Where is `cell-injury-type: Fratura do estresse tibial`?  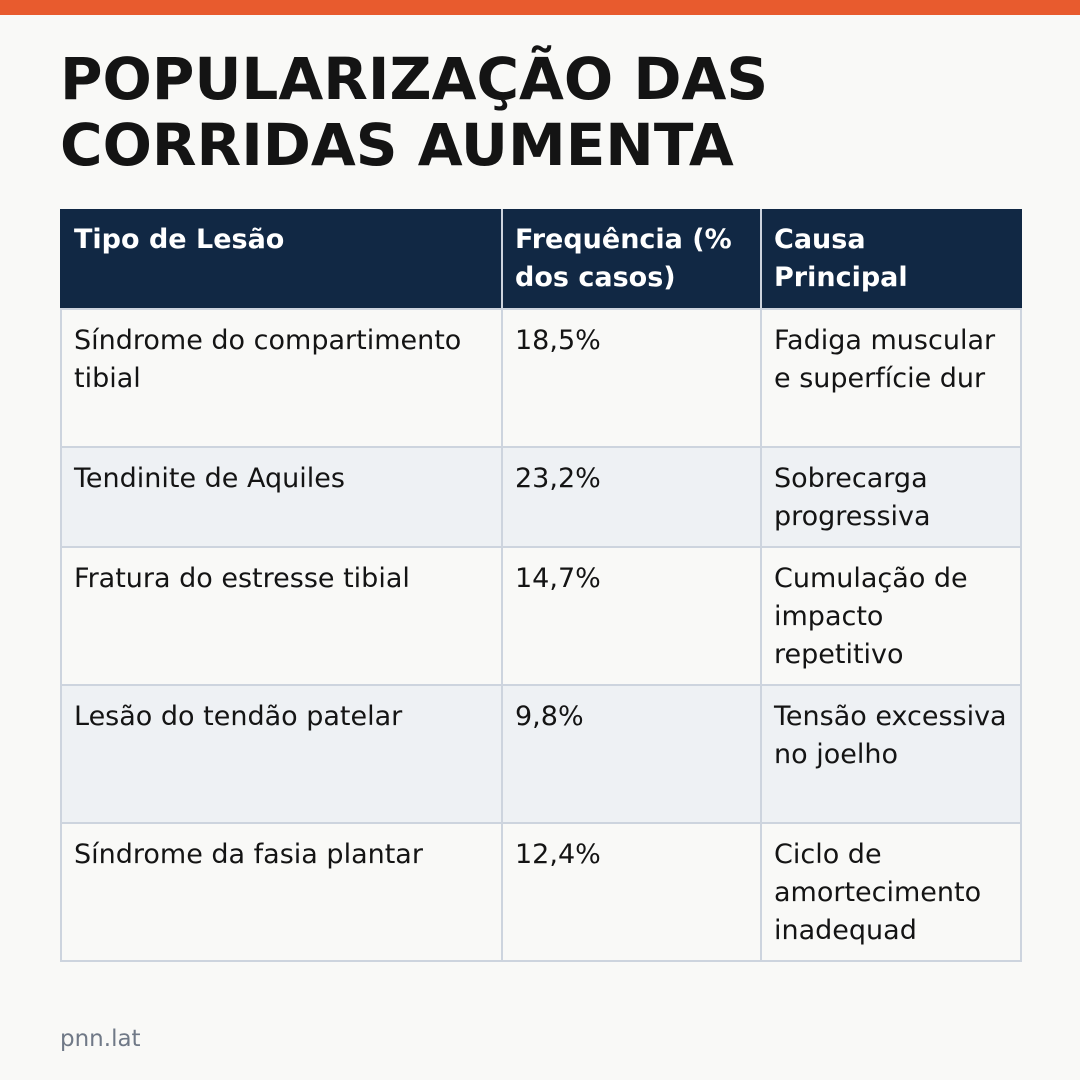
cell-injury-type: Fratura do estresse tibial is located at coordinates (281, 616).